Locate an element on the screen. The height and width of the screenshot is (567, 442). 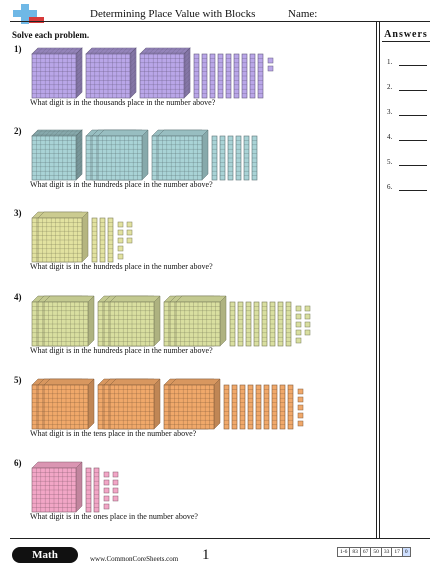
header-divider is located at coordinates (220, 21).